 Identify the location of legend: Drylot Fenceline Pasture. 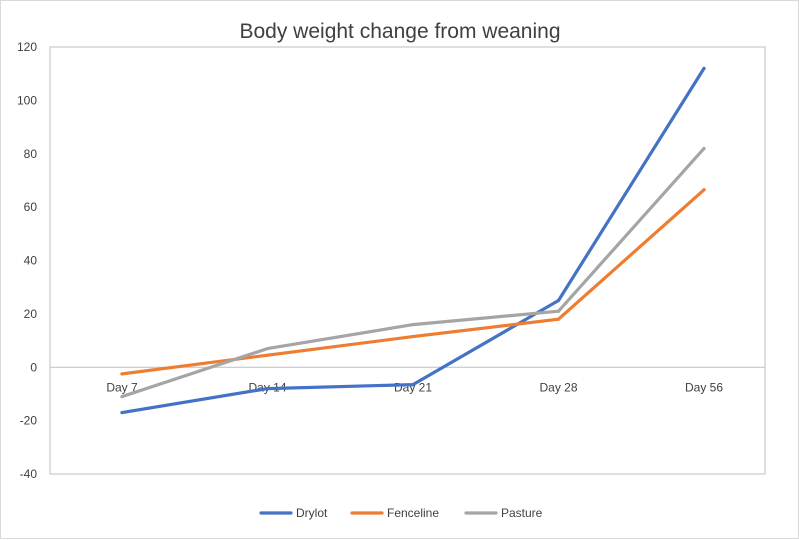
(401, 513).